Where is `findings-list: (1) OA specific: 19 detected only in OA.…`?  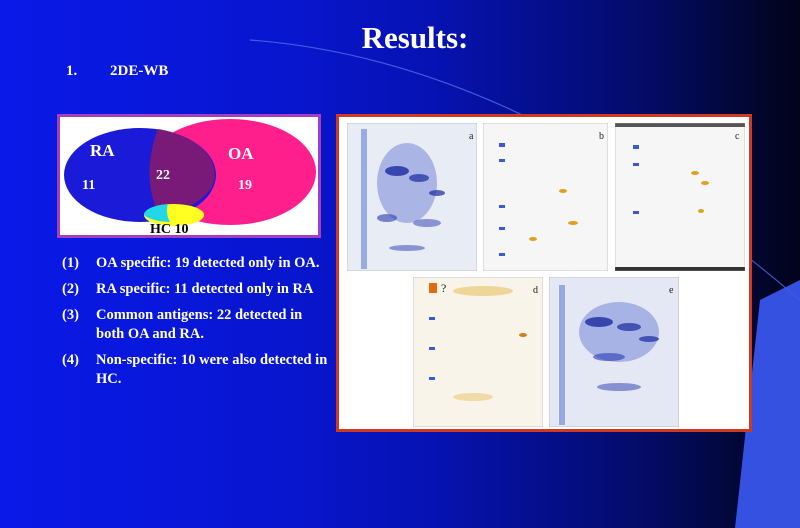 findings-list: (1) OA specific: 19 detected only in OA.… is located at coordinates (197, 325).